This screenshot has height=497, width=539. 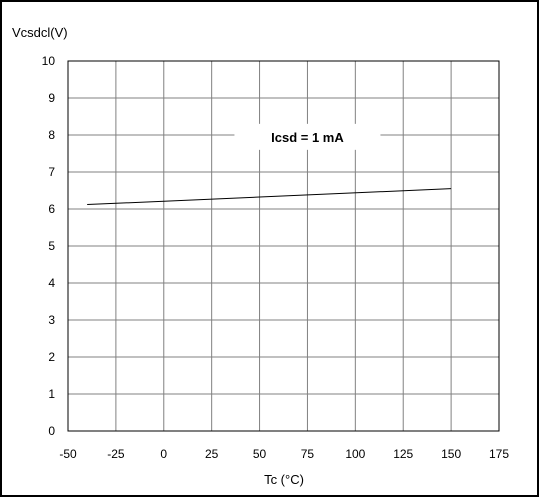 What do you see at coordinates (451, 454) in the screenshot?
I see `x-tick-label: 150` at bounding box center [451, 454].